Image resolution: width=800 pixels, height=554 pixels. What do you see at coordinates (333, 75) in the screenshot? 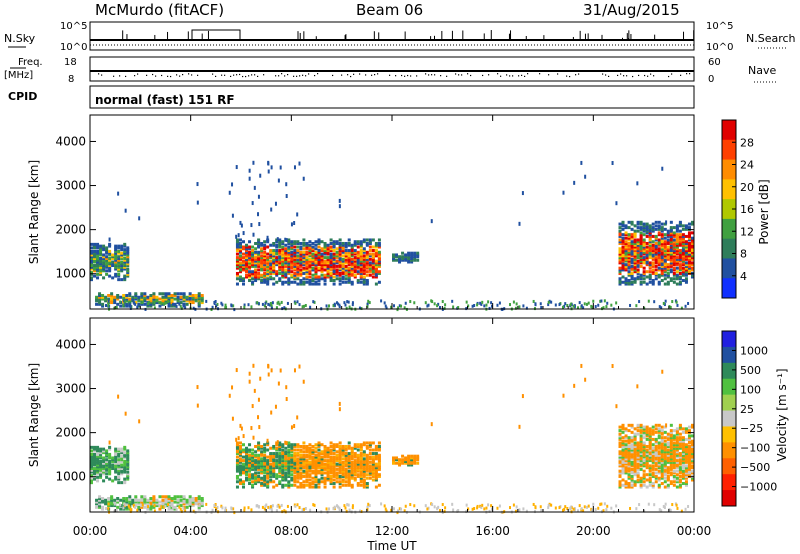
I see `nave-point` at bounding box center [333, 75].